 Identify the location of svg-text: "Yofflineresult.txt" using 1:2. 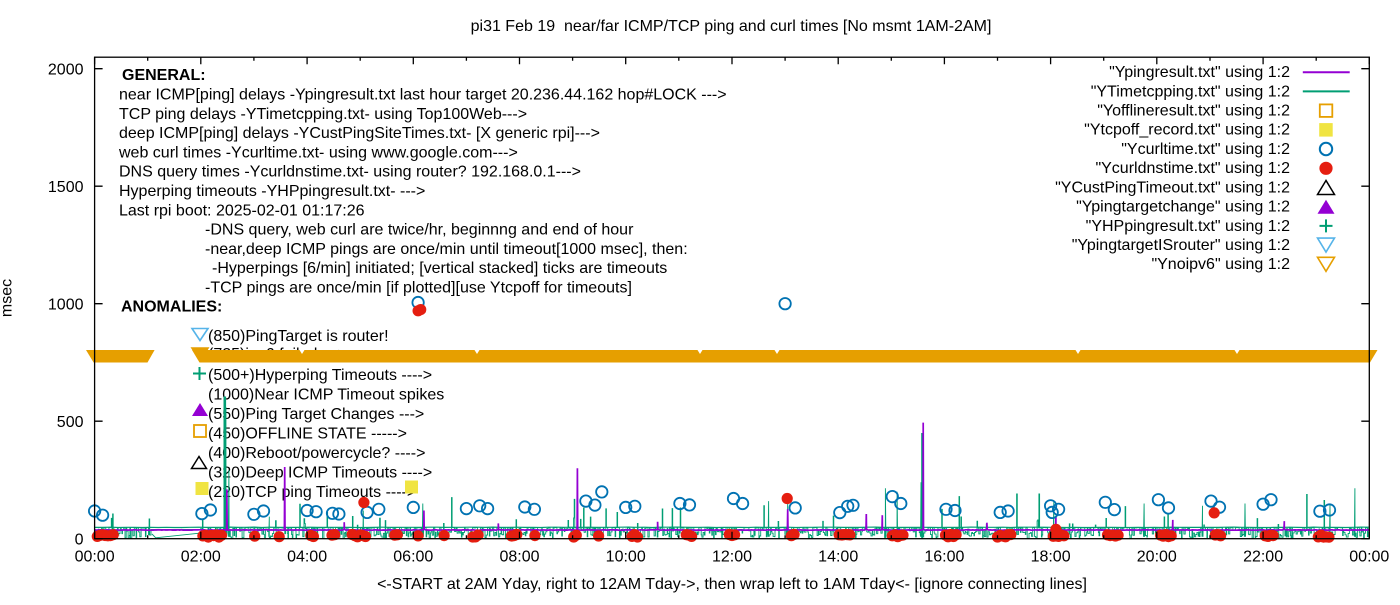
(1193, 111).